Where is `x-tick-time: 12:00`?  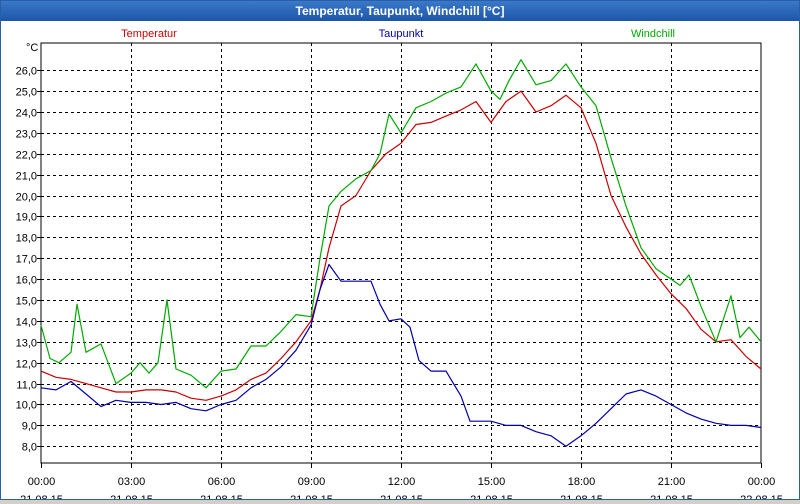
x-tick-time: 12:00 is located at coordinates (402, 482).